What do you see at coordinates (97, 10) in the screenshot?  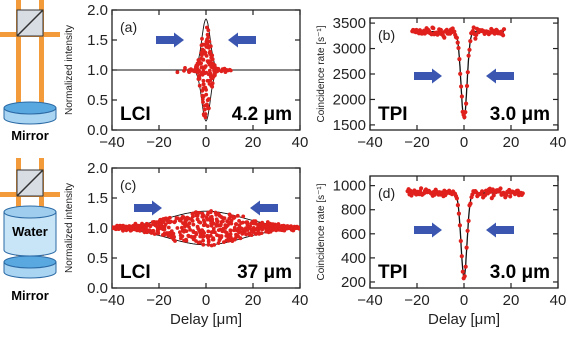 I see `y-tick-label: 2.0` at bounding box center [97, 10].